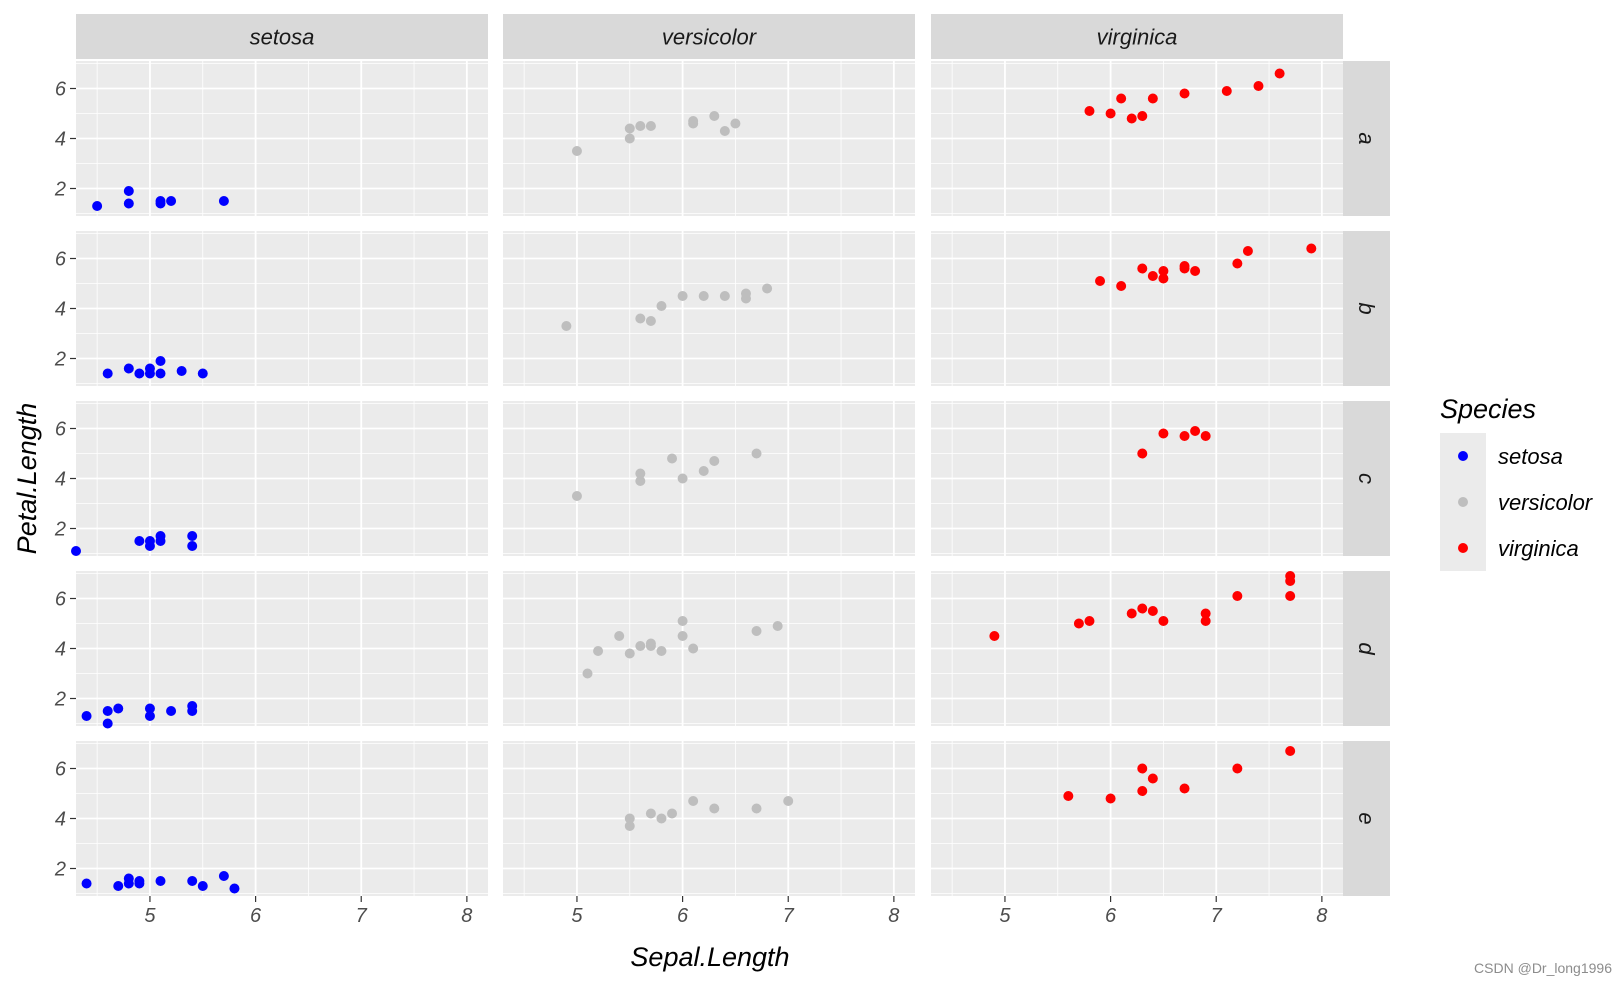  I want to click on y-tick-label: 6, so click(61, 90).